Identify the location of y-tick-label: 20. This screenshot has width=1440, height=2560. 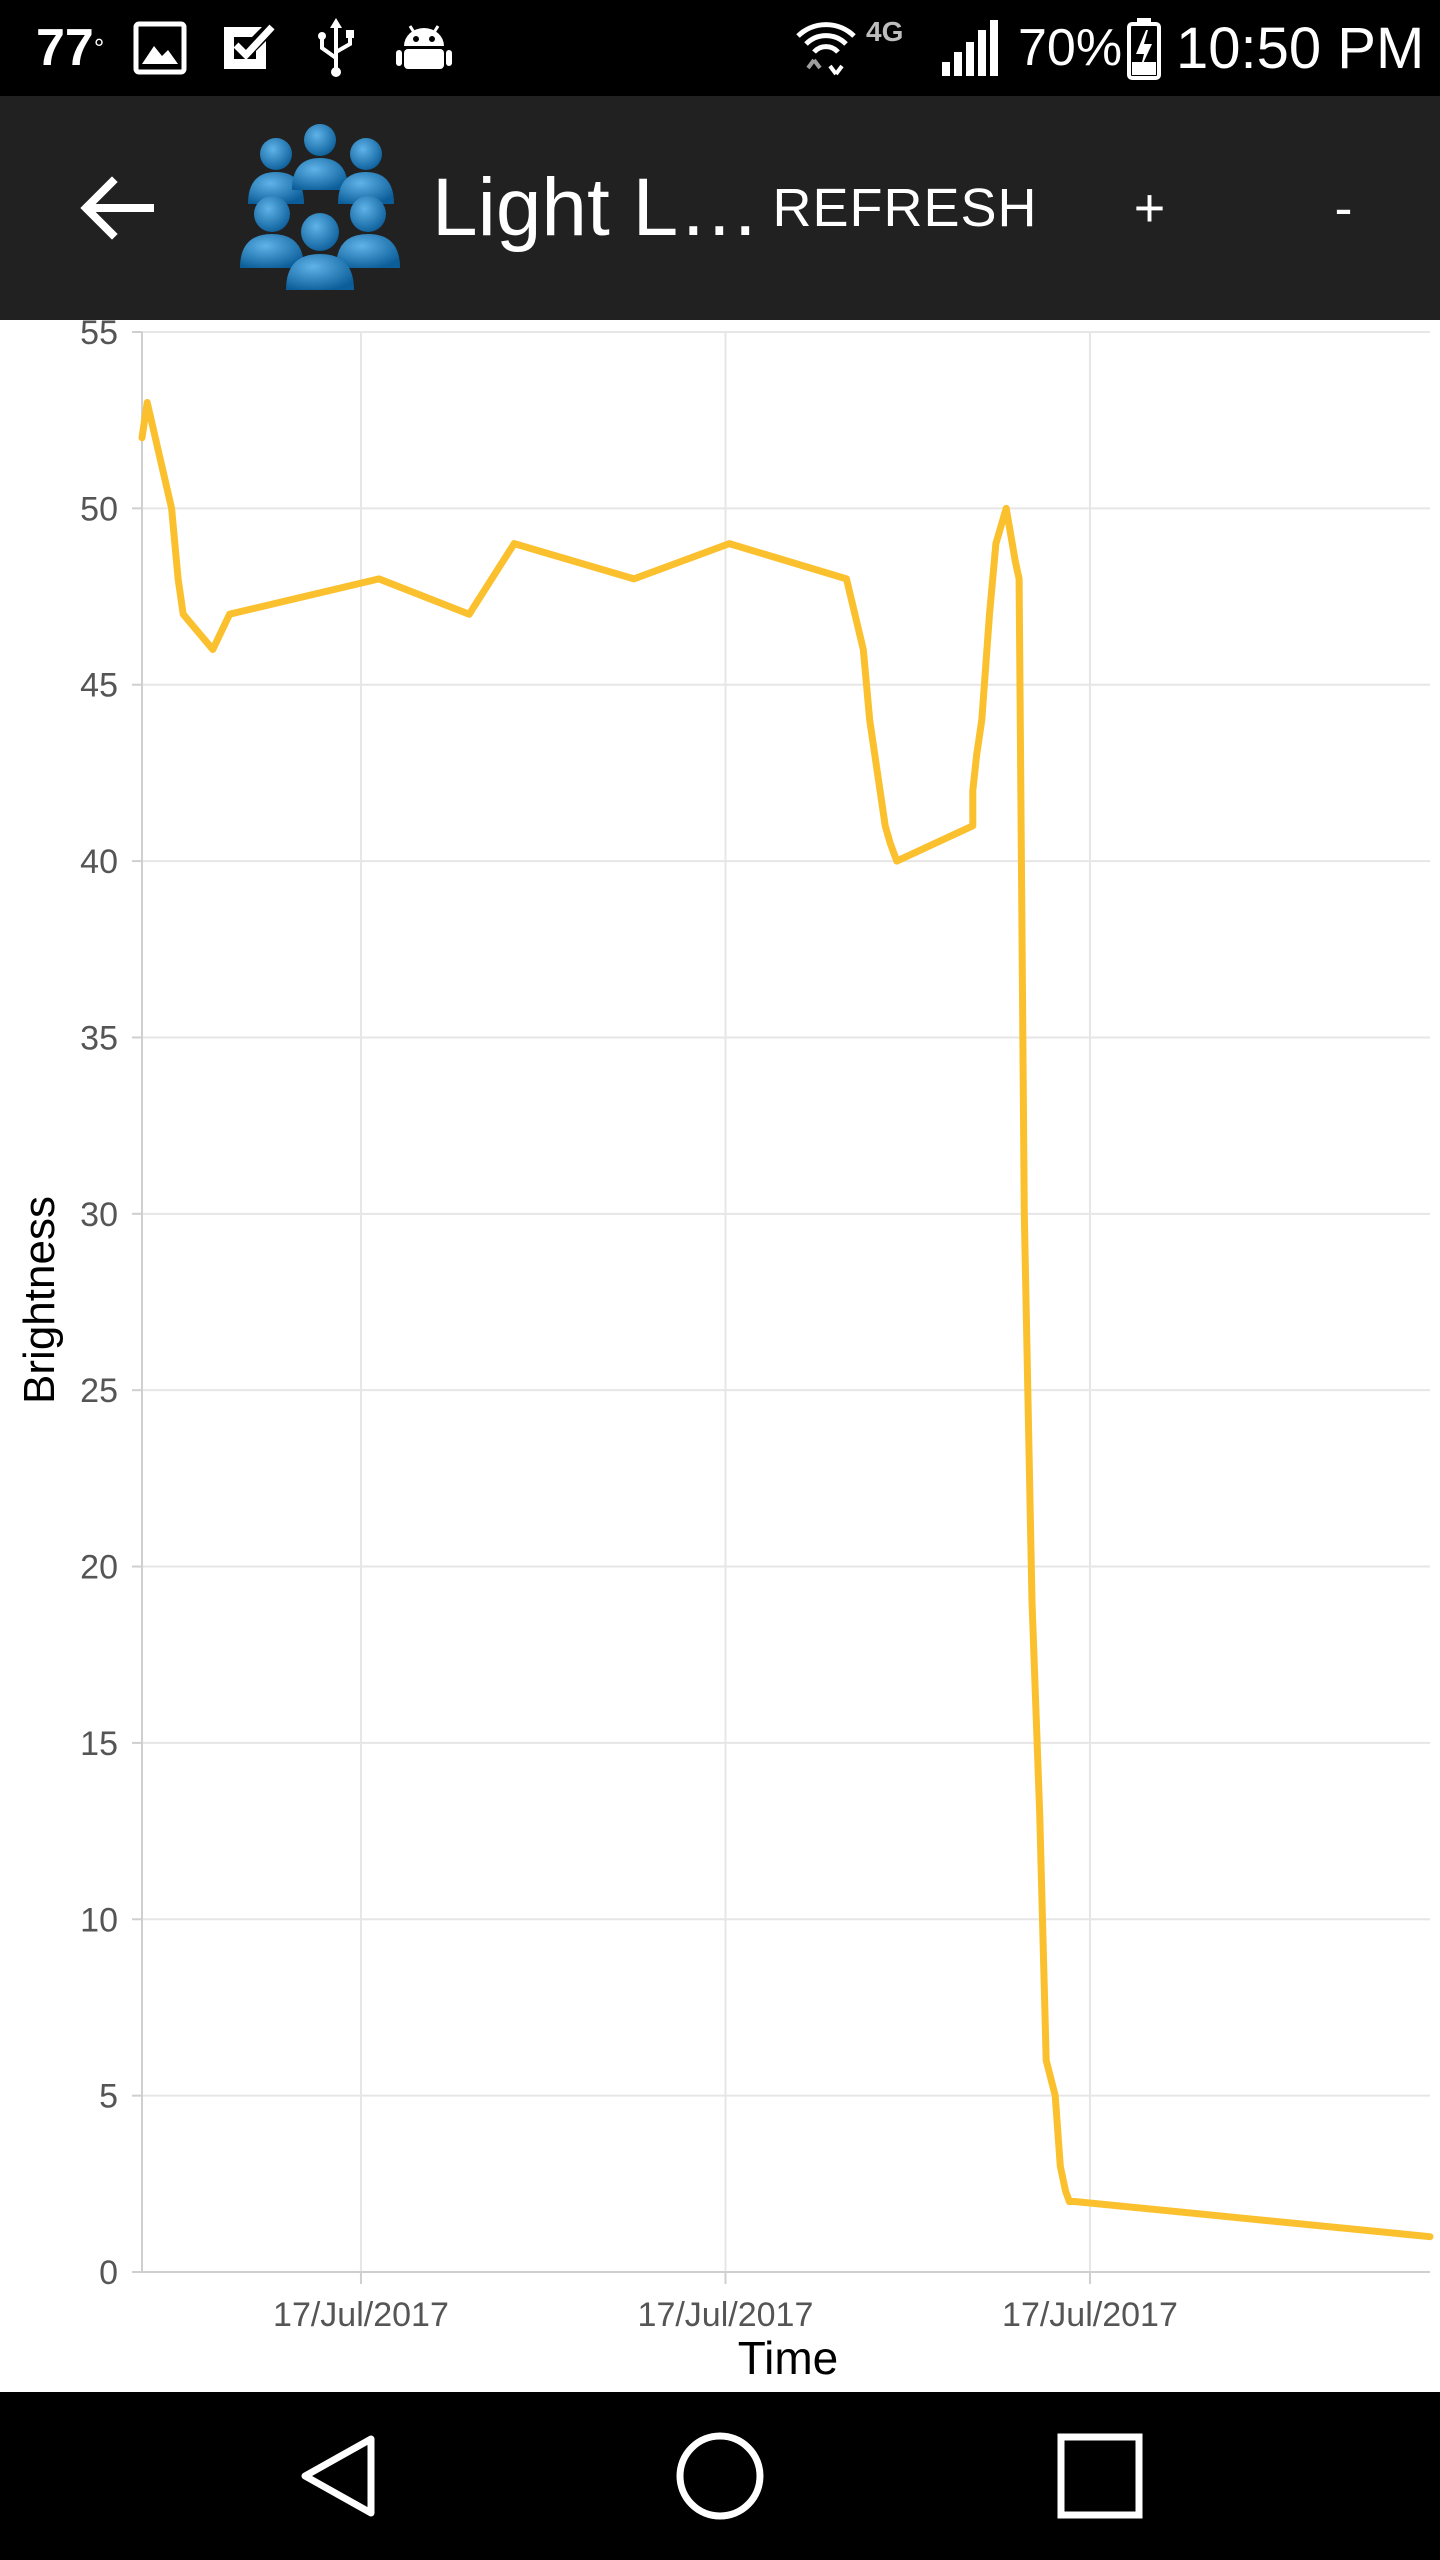
(99, 1568).